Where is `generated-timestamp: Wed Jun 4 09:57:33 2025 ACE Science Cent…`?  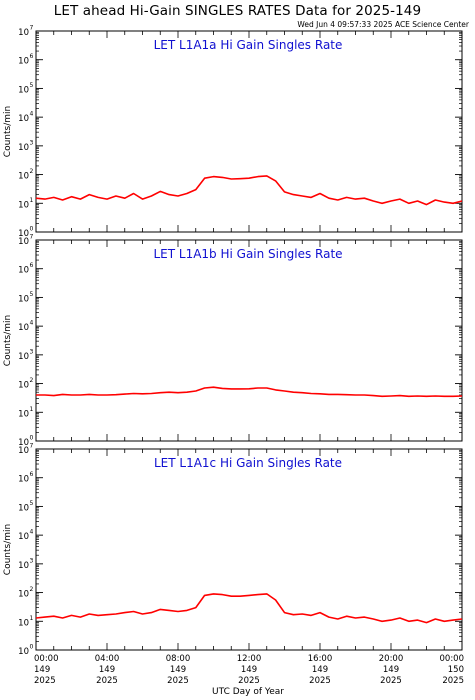
generated-timestamp: Wed Jun 4 09:57:33 2025 ACE Science Cent… is located at coordinates (383, 24).